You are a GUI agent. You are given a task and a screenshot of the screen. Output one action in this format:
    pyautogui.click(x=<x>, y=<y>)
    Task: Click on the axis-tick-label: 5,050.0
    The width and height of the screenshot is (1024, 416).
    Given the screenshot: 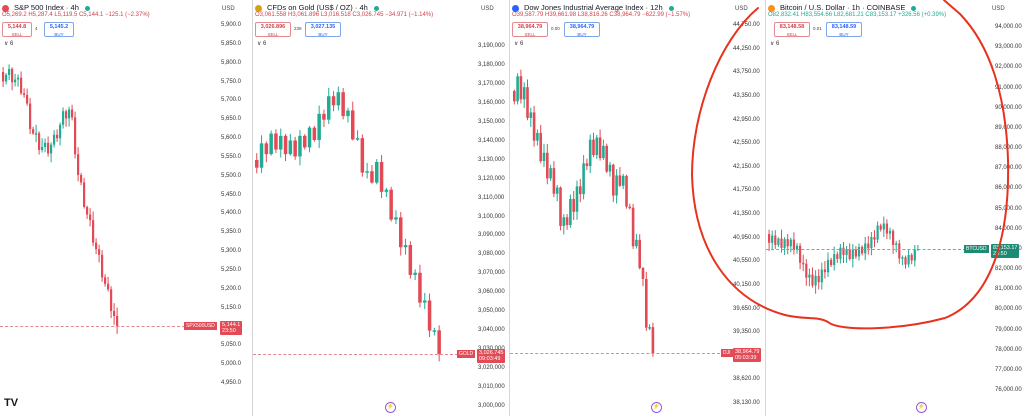 What is the action you would take?
    pyautogui.click(x=231, y=345)
    